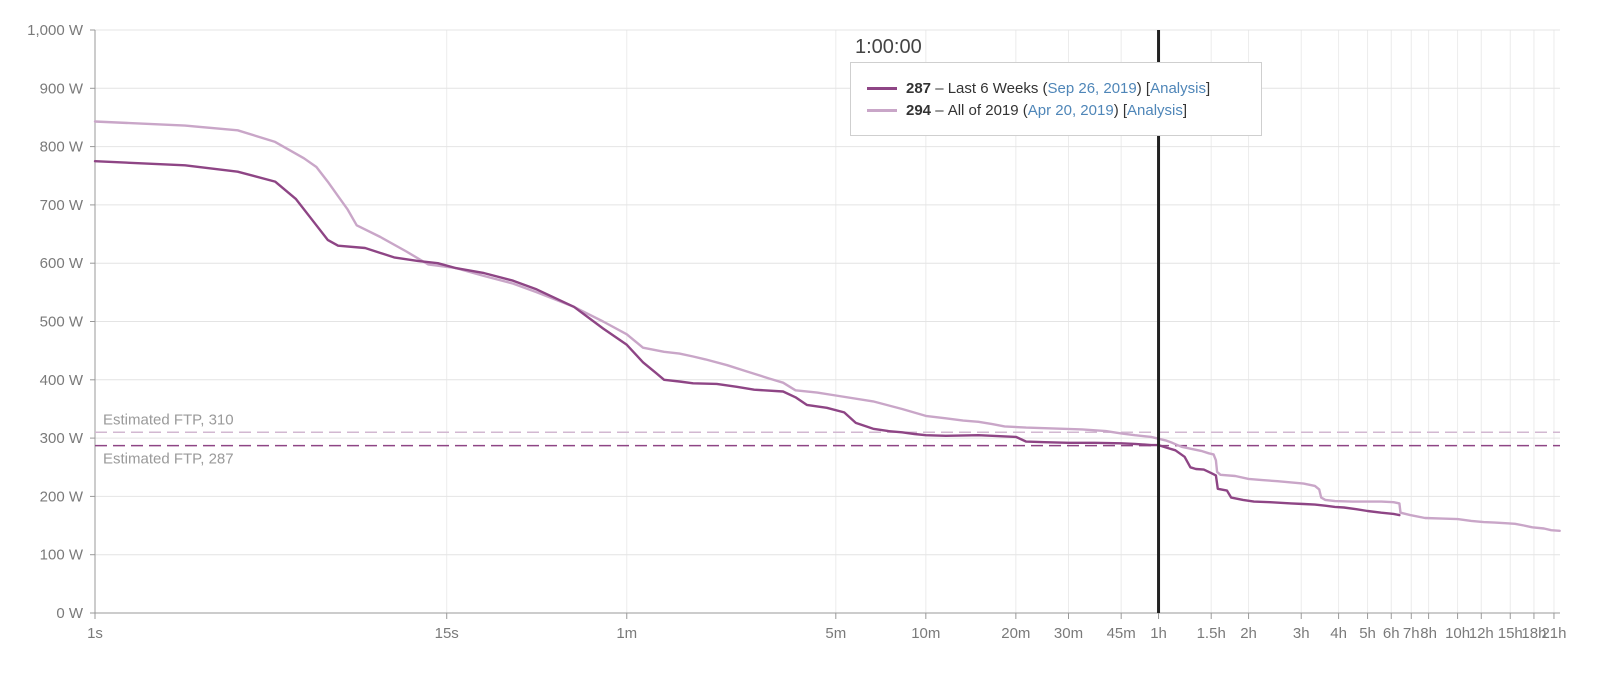  I want to click on x-tick-label: 2h, so click(1248, 633).